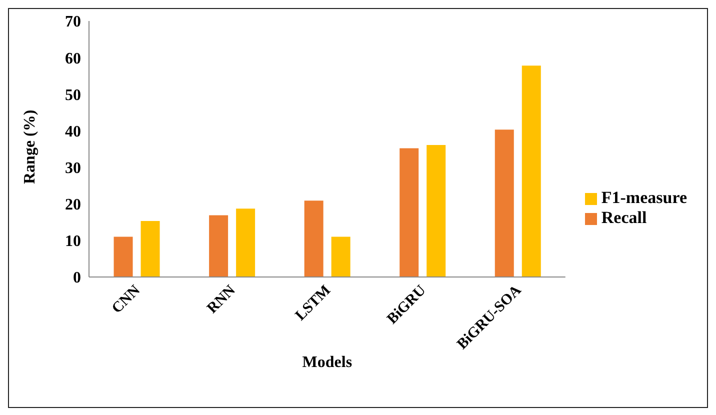  Describe the element at coordinates (624, 217) in the screenshot. I see `legend-label: Recall` at that location.